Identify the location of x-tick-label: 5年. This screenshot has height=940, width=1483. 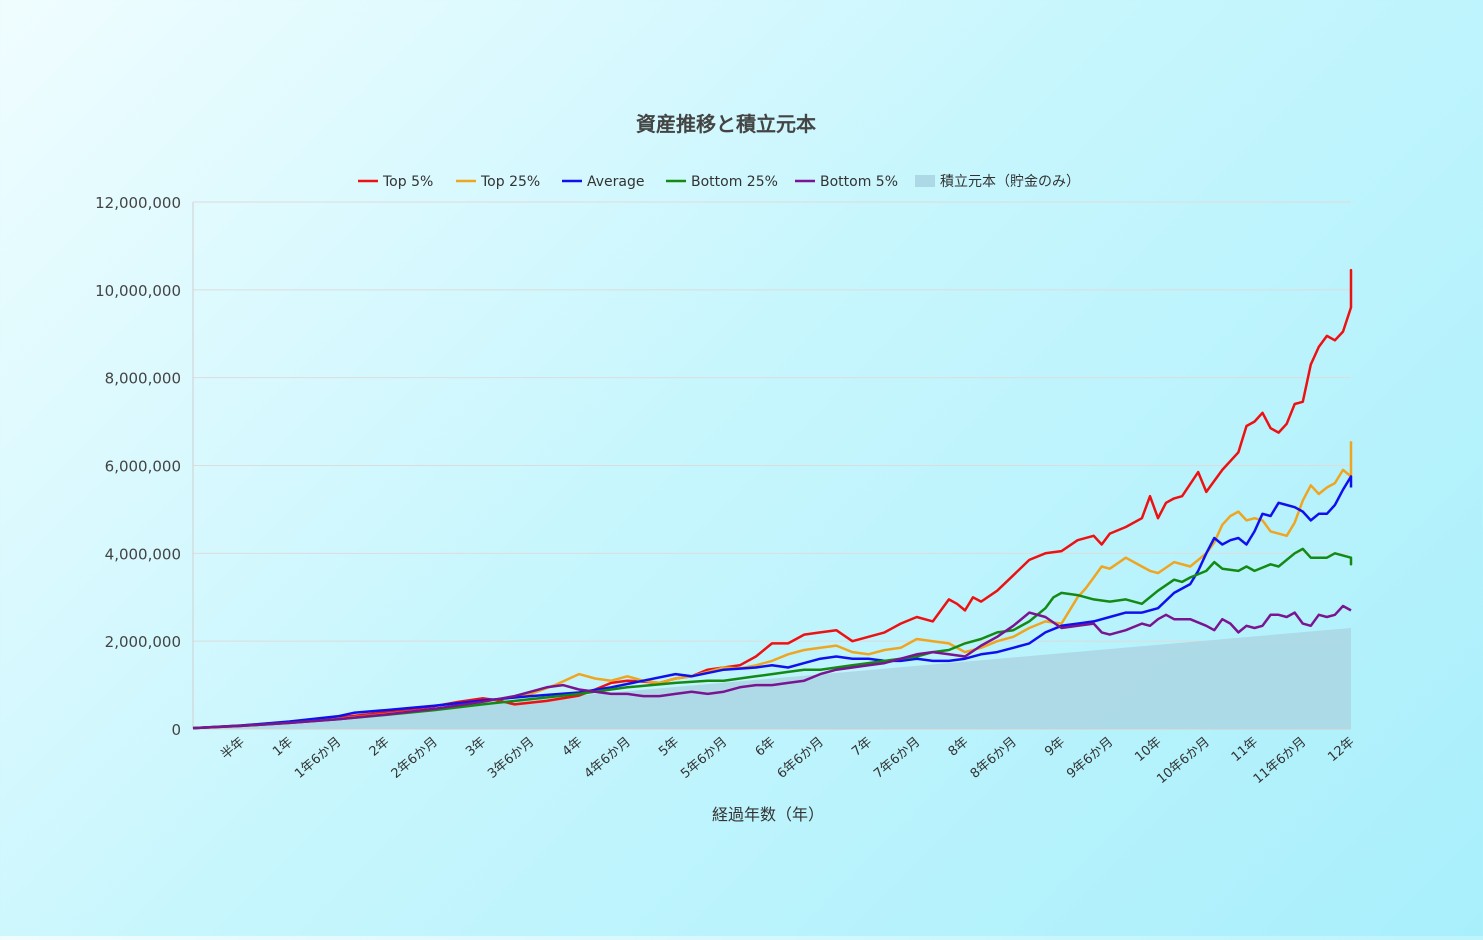
(669, 747).